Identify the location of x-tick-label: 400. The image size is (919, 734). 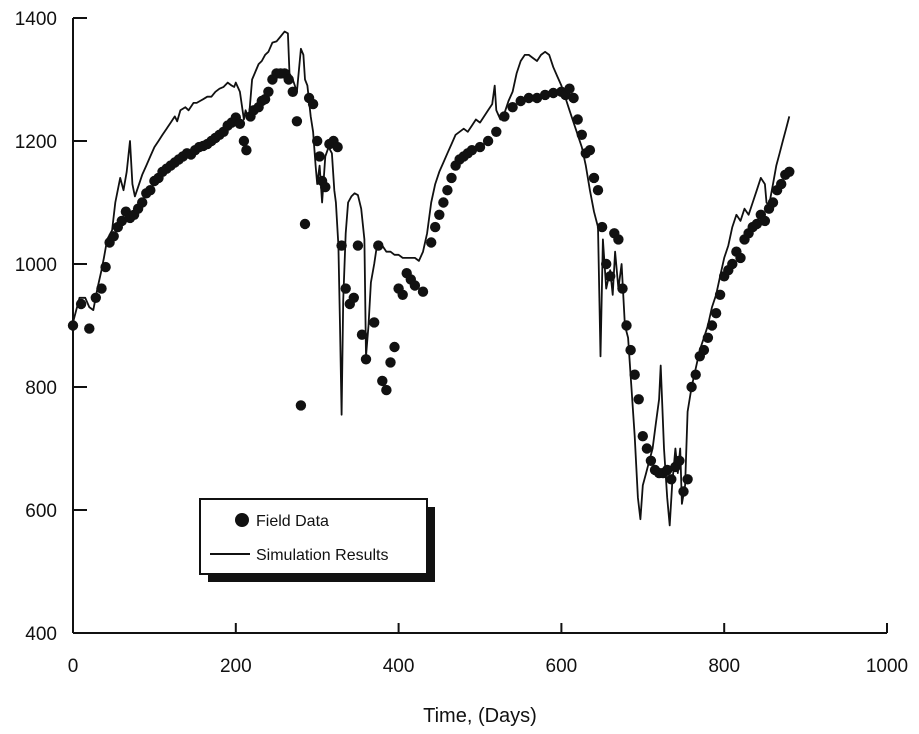
(399, 666).